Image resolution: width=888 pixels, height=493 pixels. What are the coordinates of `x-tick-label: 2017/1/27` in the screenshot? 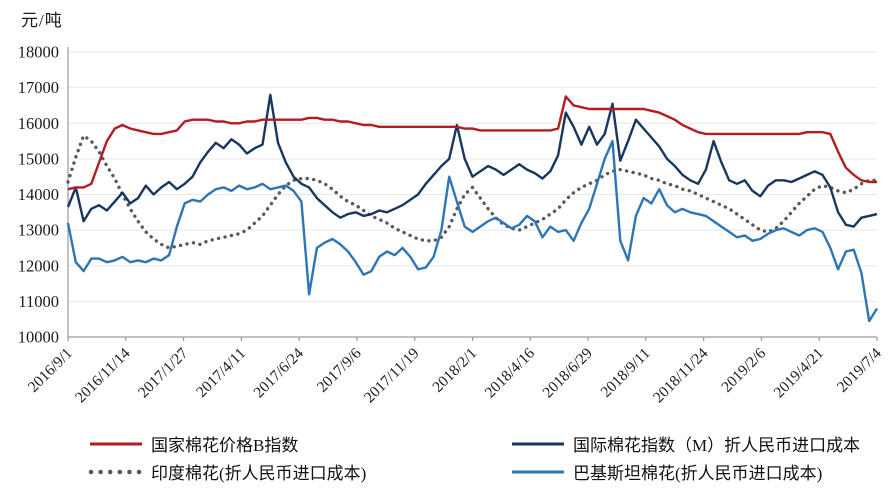 It's located at (163, 373).